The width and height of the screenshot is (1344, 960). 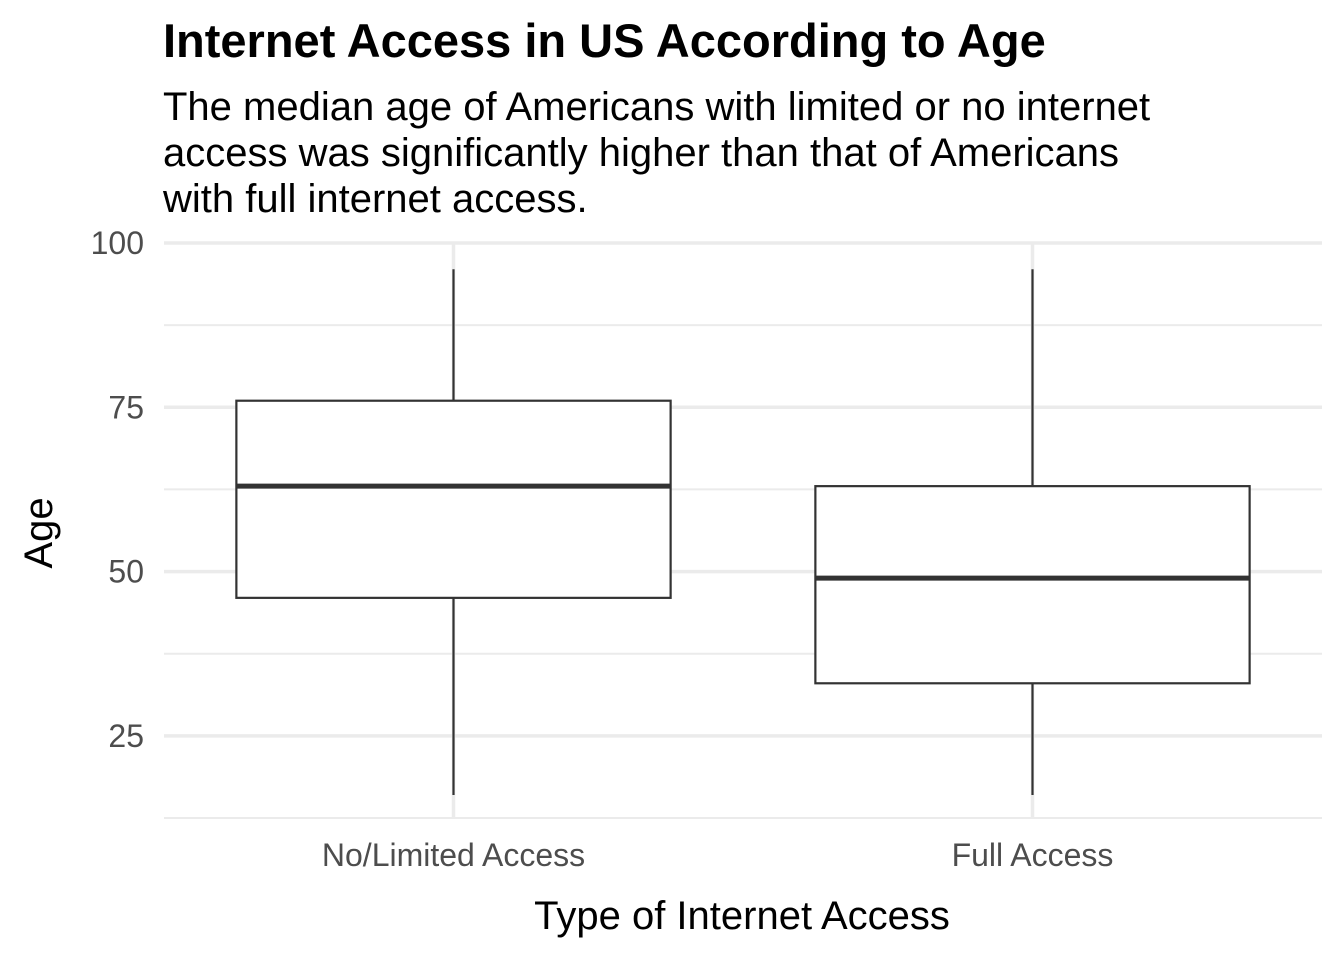 What do you see at coordinates (126, 407) in the screenshot?
I see `y-tick-label: 75` at bounding box center [126, 407].